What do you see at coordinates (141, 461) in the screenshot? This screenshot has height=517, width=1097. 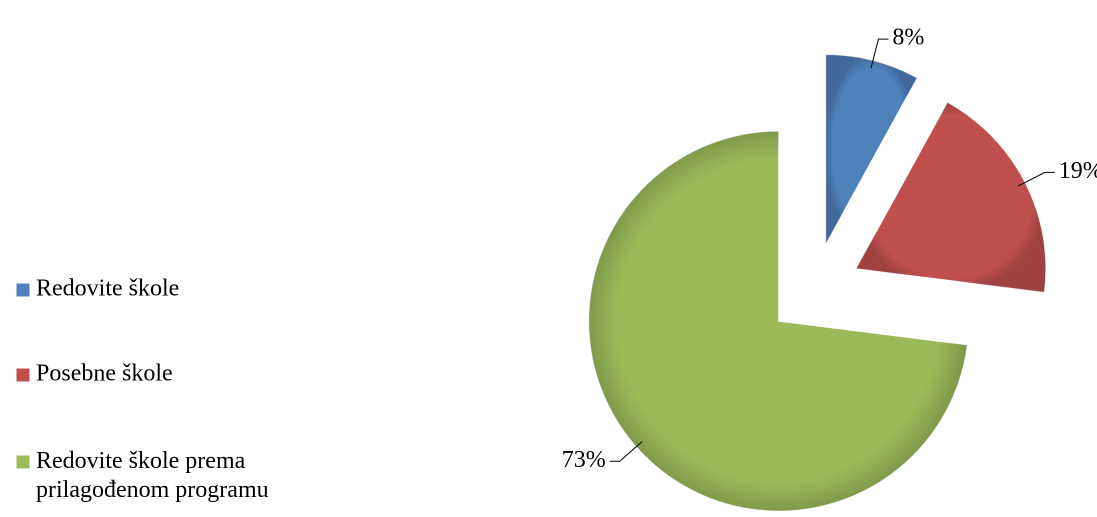 I see `legend-line: Redovite škole prema` at bounding box center [141, 461].